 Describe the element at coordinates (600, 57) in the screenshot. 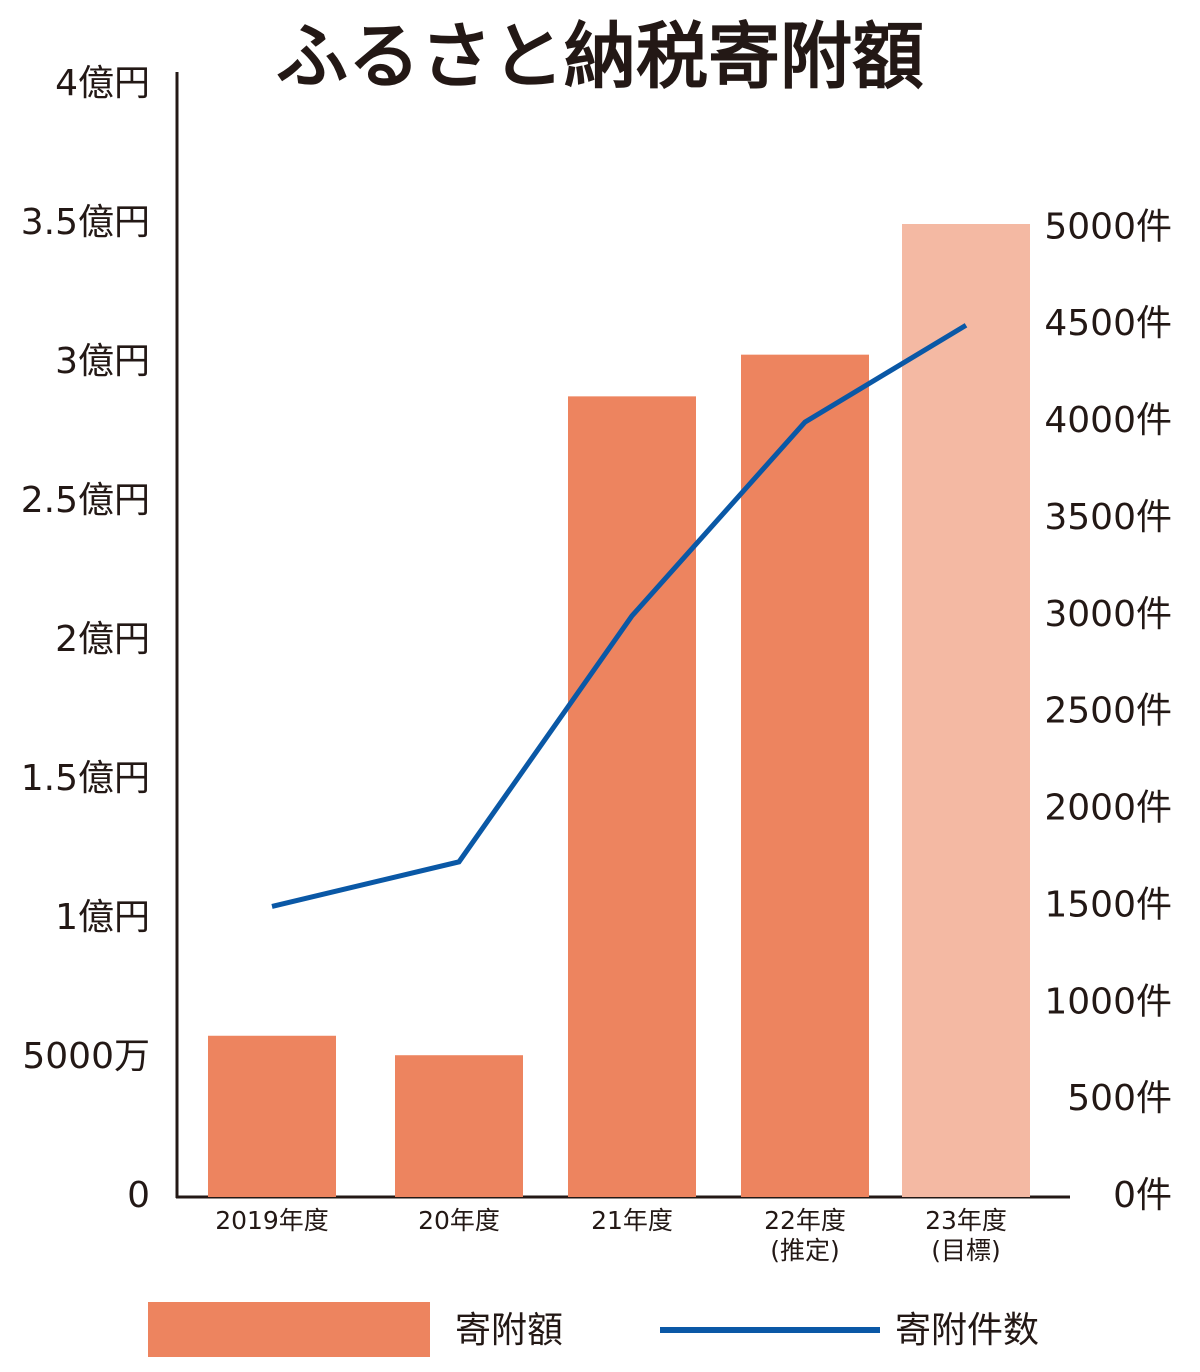

I see `chart-title: ふるさと納税寄附額` at that location.